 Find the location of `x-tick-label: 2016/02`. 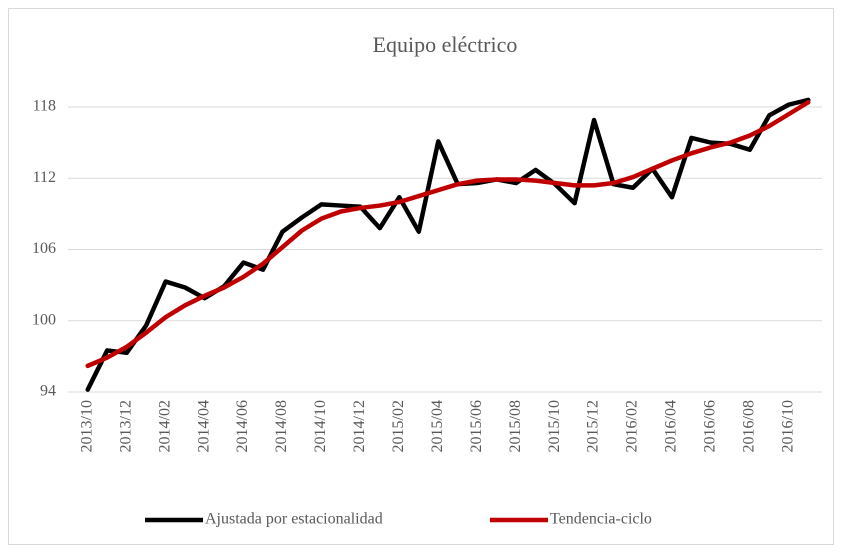

x-tick-label: 2016/02 is located at coordinates (632, 426).